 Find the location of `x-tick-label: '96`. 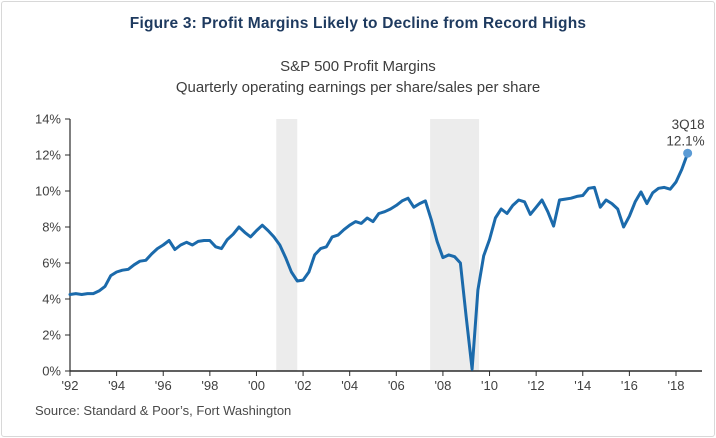

x-tick-label: '96 is located at coordinates (163, 385).